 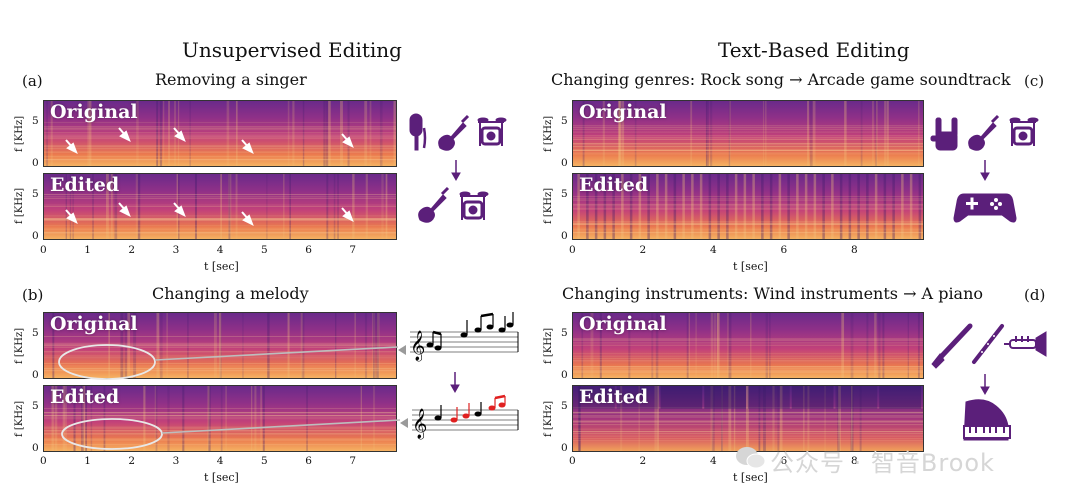 I want to click on spectrogram-d-original: Original, so click(x=748, y=345).